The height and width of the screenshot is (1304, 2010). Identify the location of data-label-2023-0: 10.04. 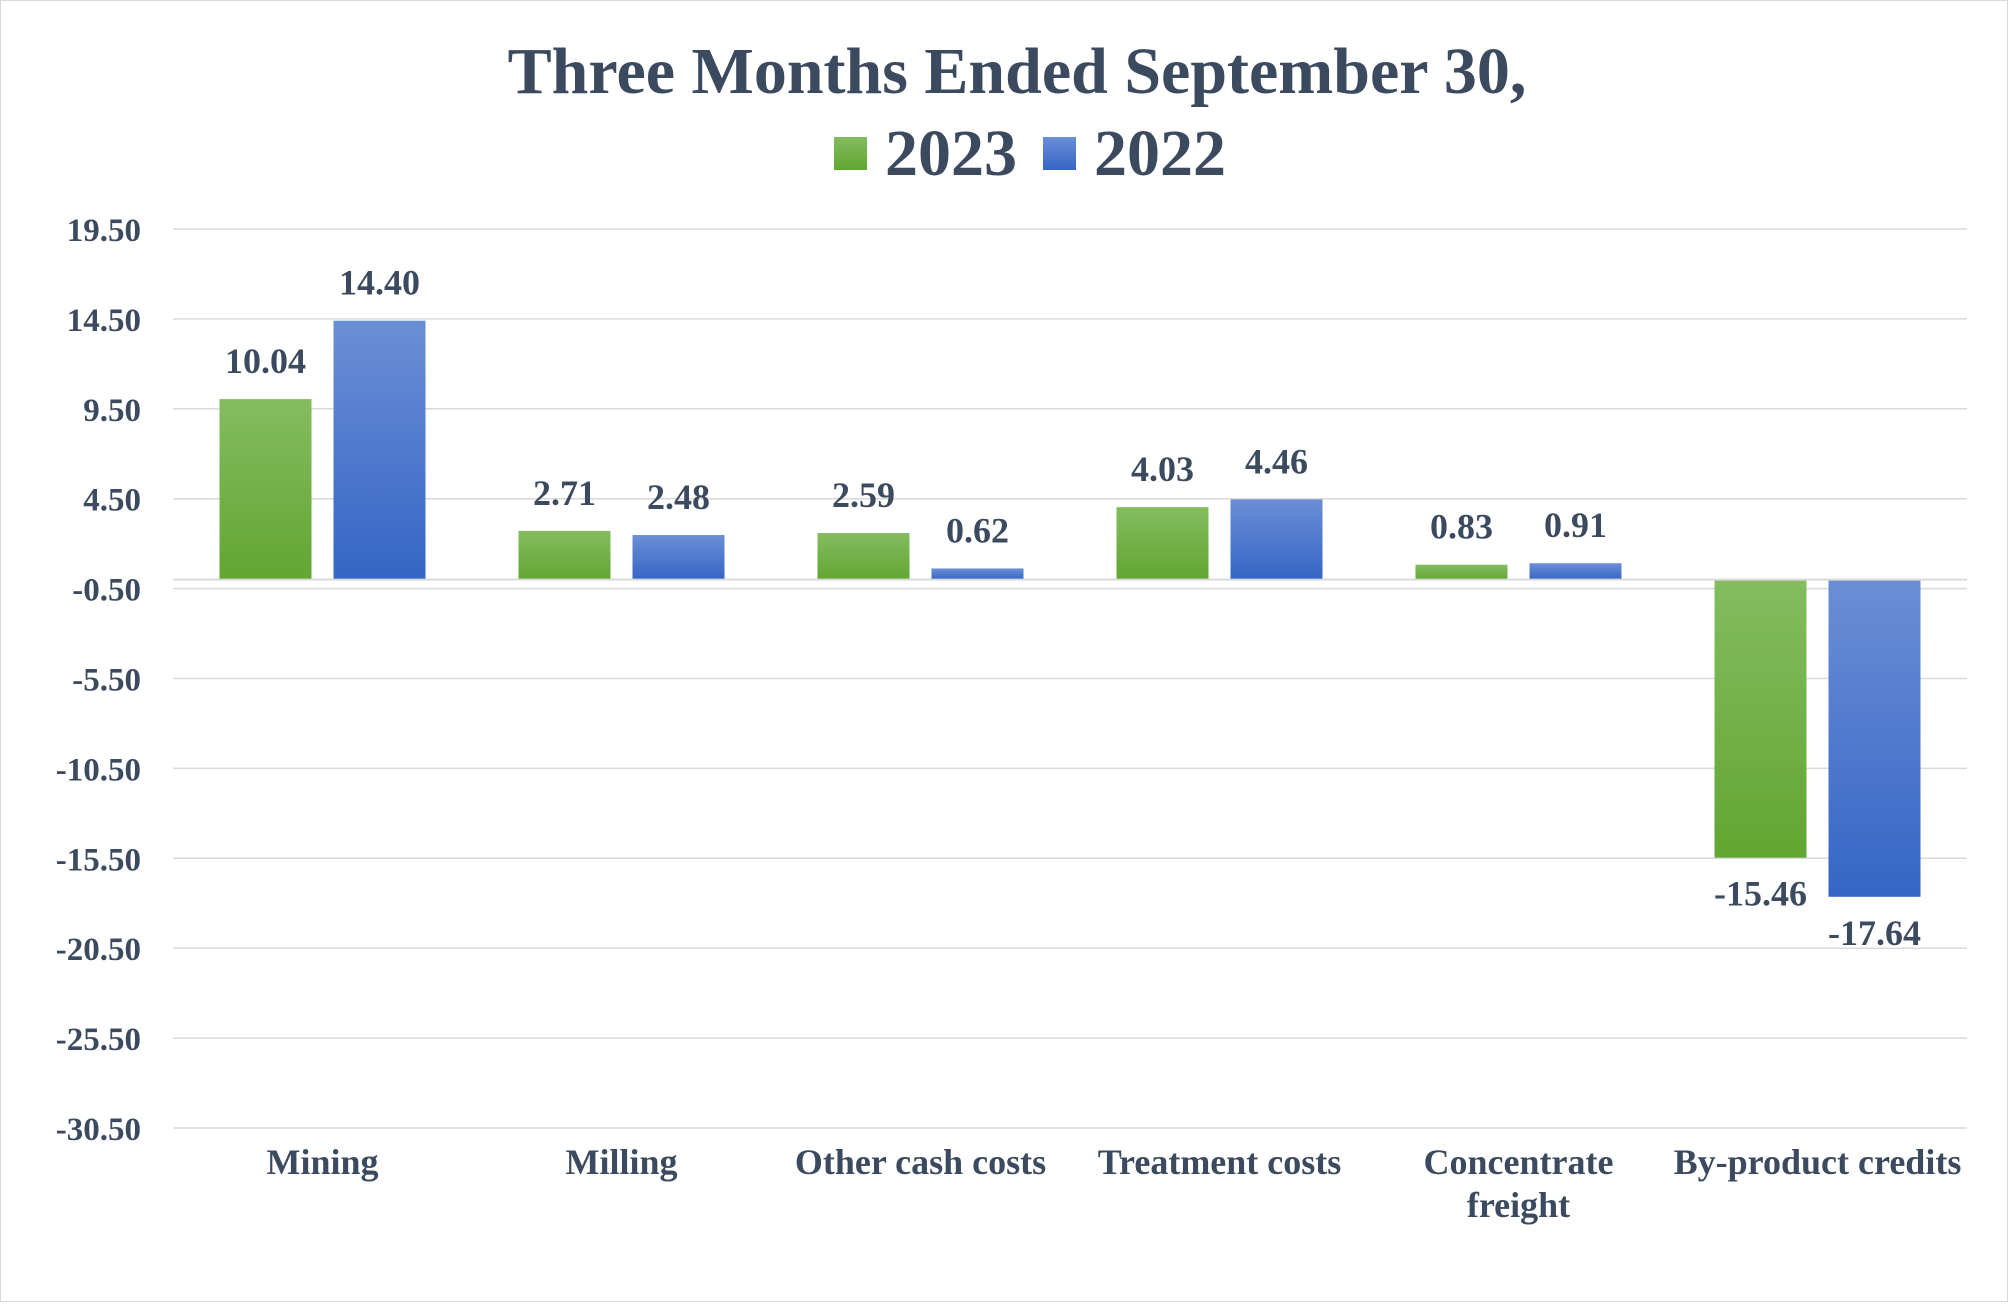
(265, 361).